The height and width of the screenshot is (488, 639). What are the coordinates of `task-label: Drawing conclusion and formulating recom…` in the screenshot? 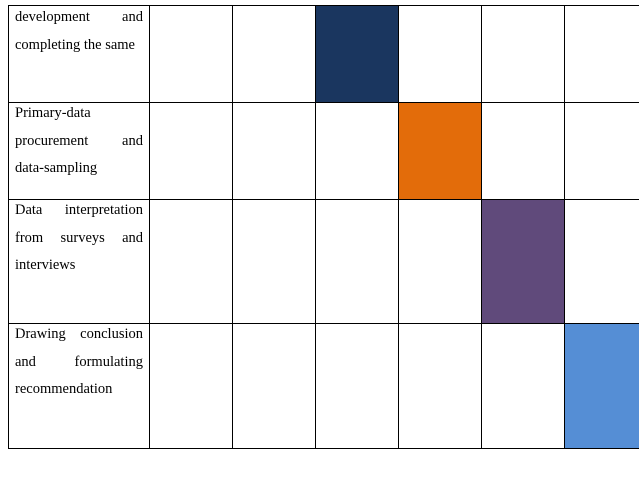 It's located at (79, 361).